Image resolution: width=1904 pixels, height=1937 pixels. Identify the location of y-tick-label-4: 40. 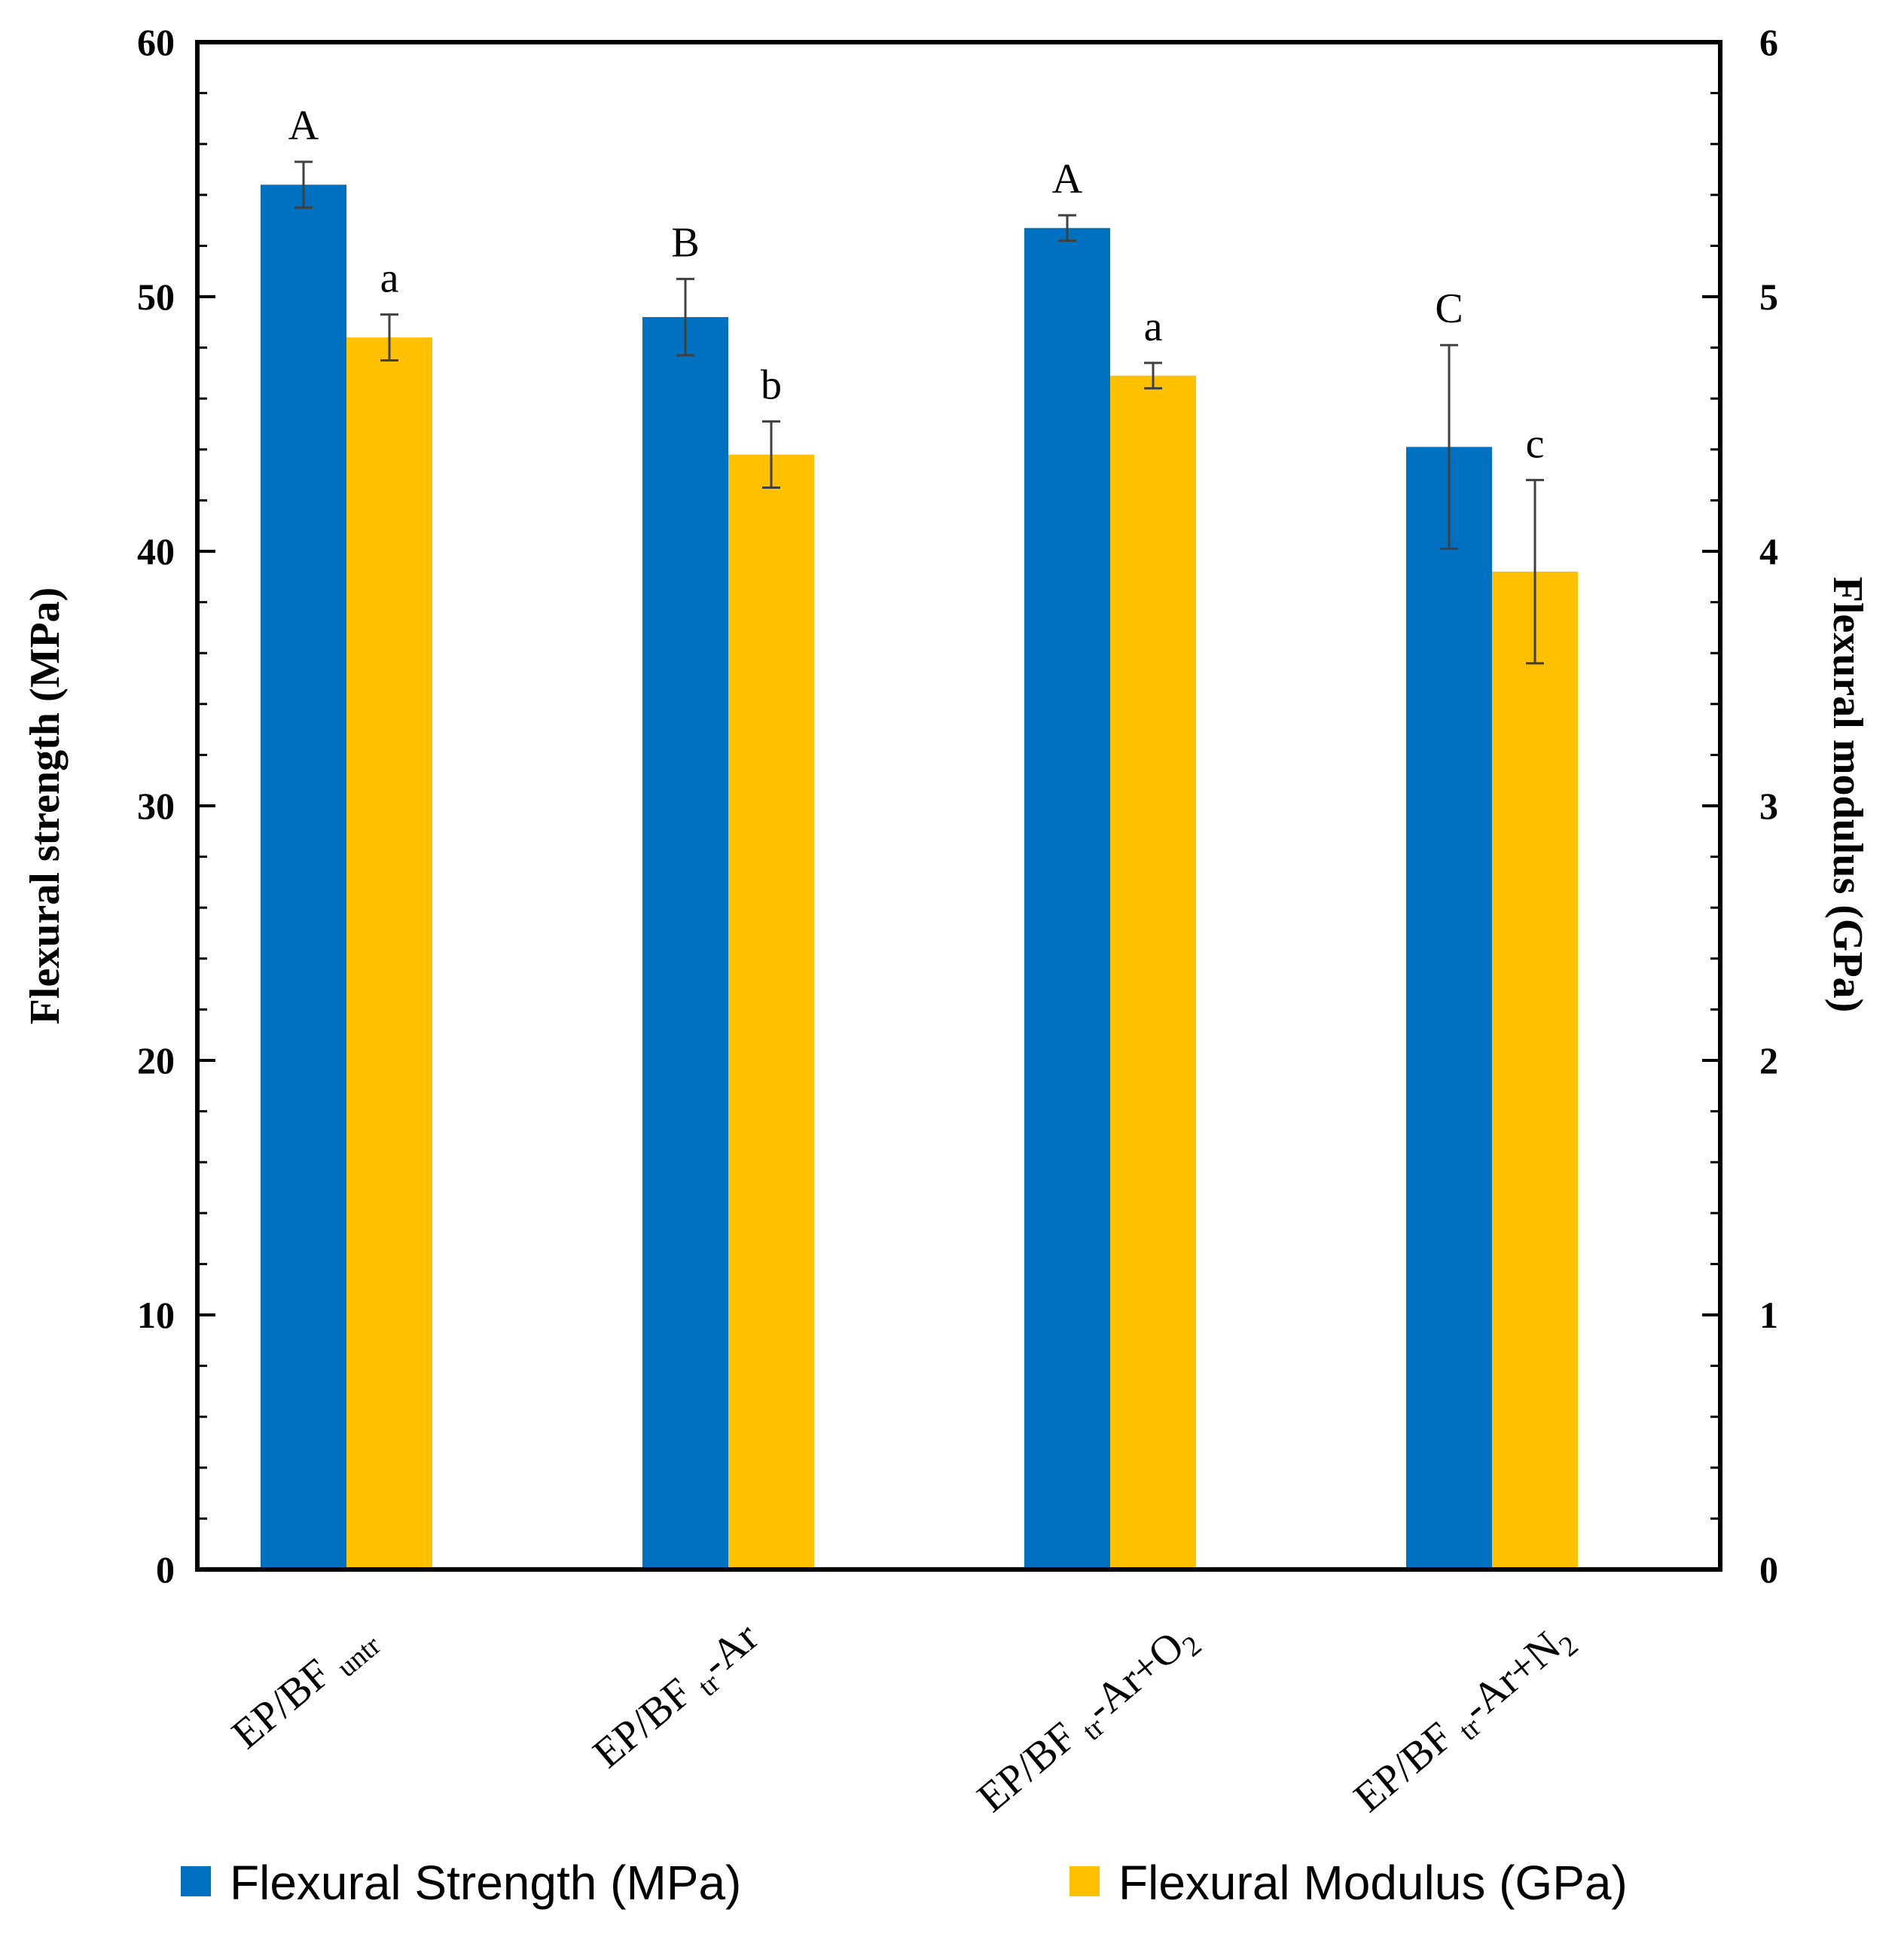
(156, 551).